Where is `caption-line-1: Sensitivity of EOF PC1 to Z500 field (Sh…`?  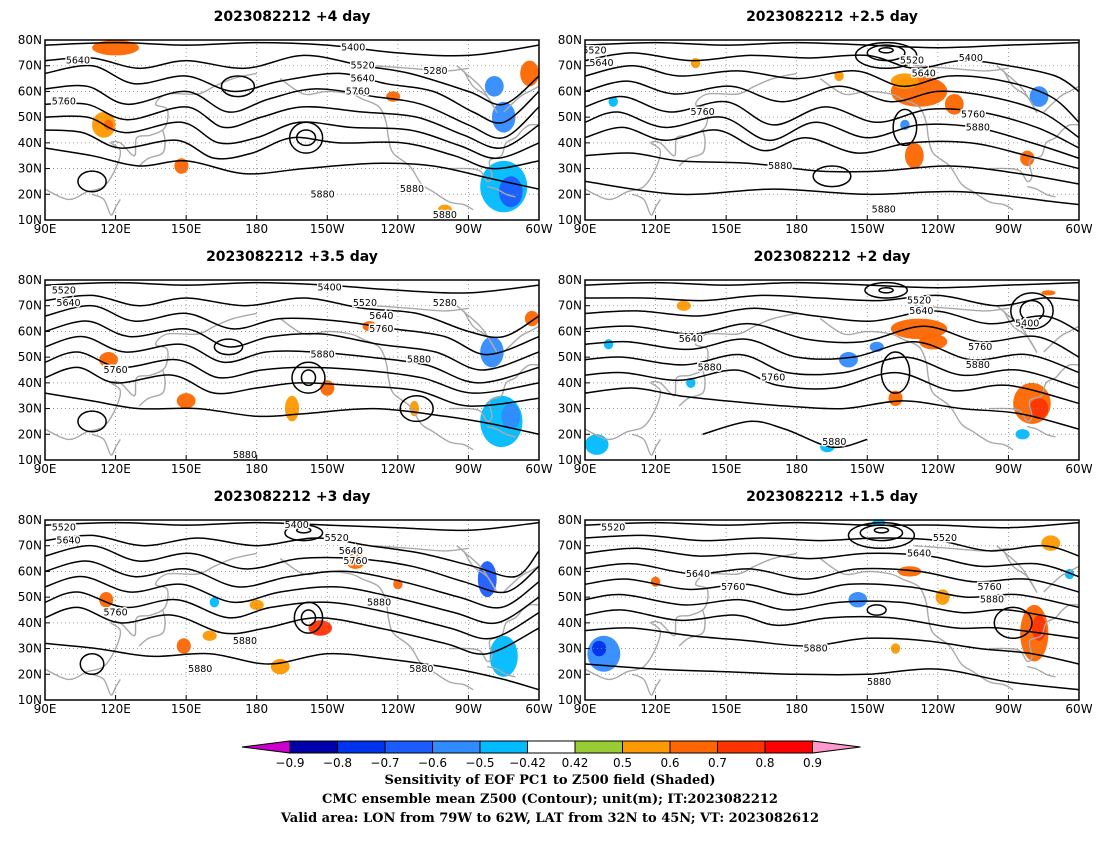 caption-line-1: Sensitivity of EOF PC1 to Z500 field (Sh… is located at coordinates (550, 780).